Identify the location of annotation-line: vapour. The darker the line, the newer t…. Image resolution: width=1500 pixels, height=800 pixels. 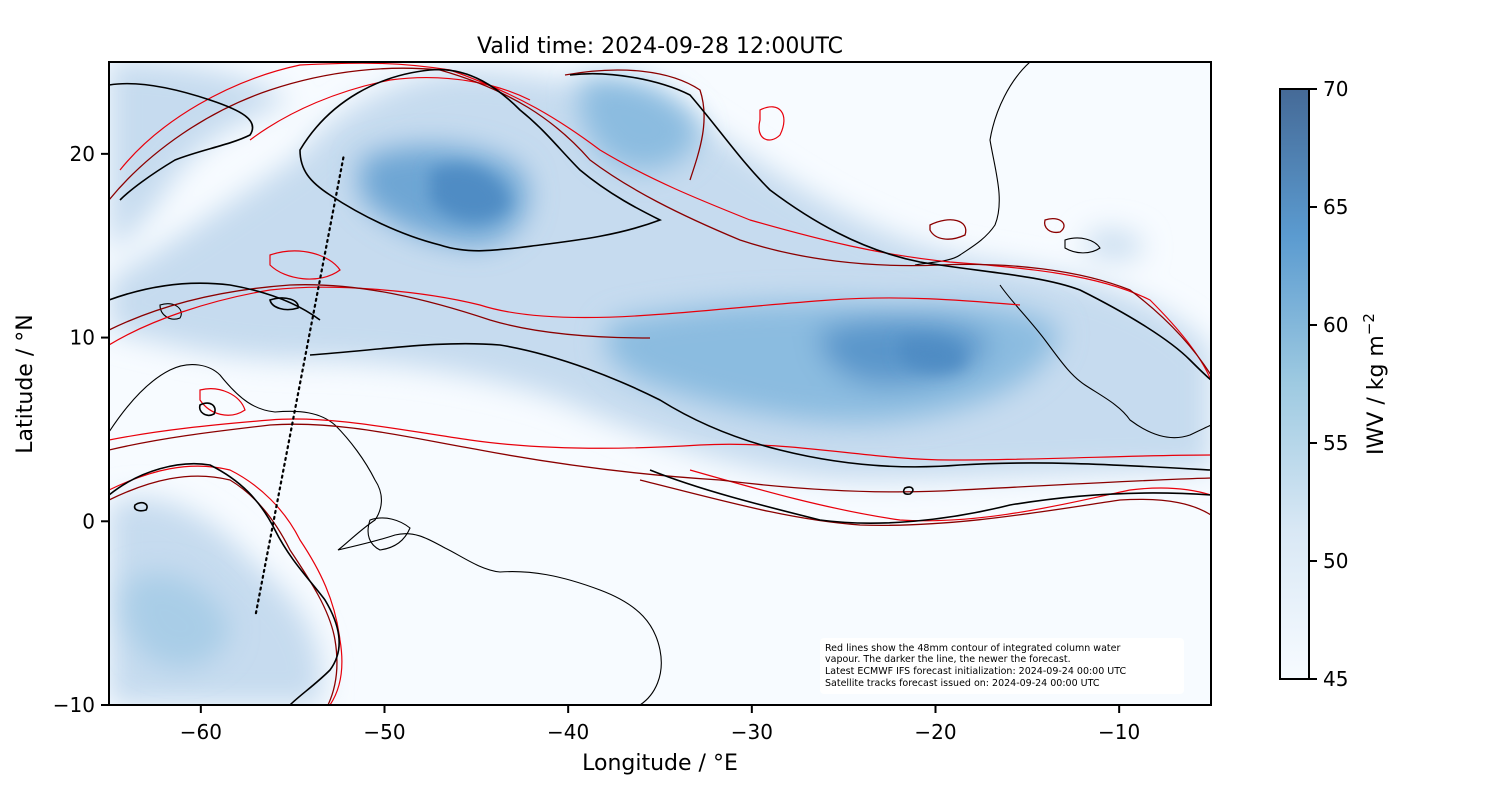
(948, 659).